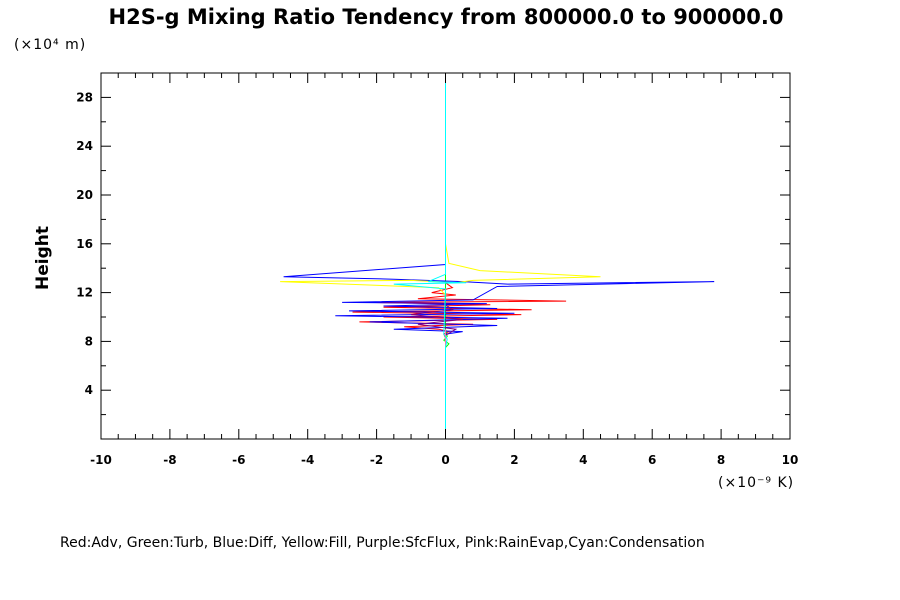 The height and width of the screenshot is (600, 900). I want to click on x-tick-label: 4, so click(583, 460).